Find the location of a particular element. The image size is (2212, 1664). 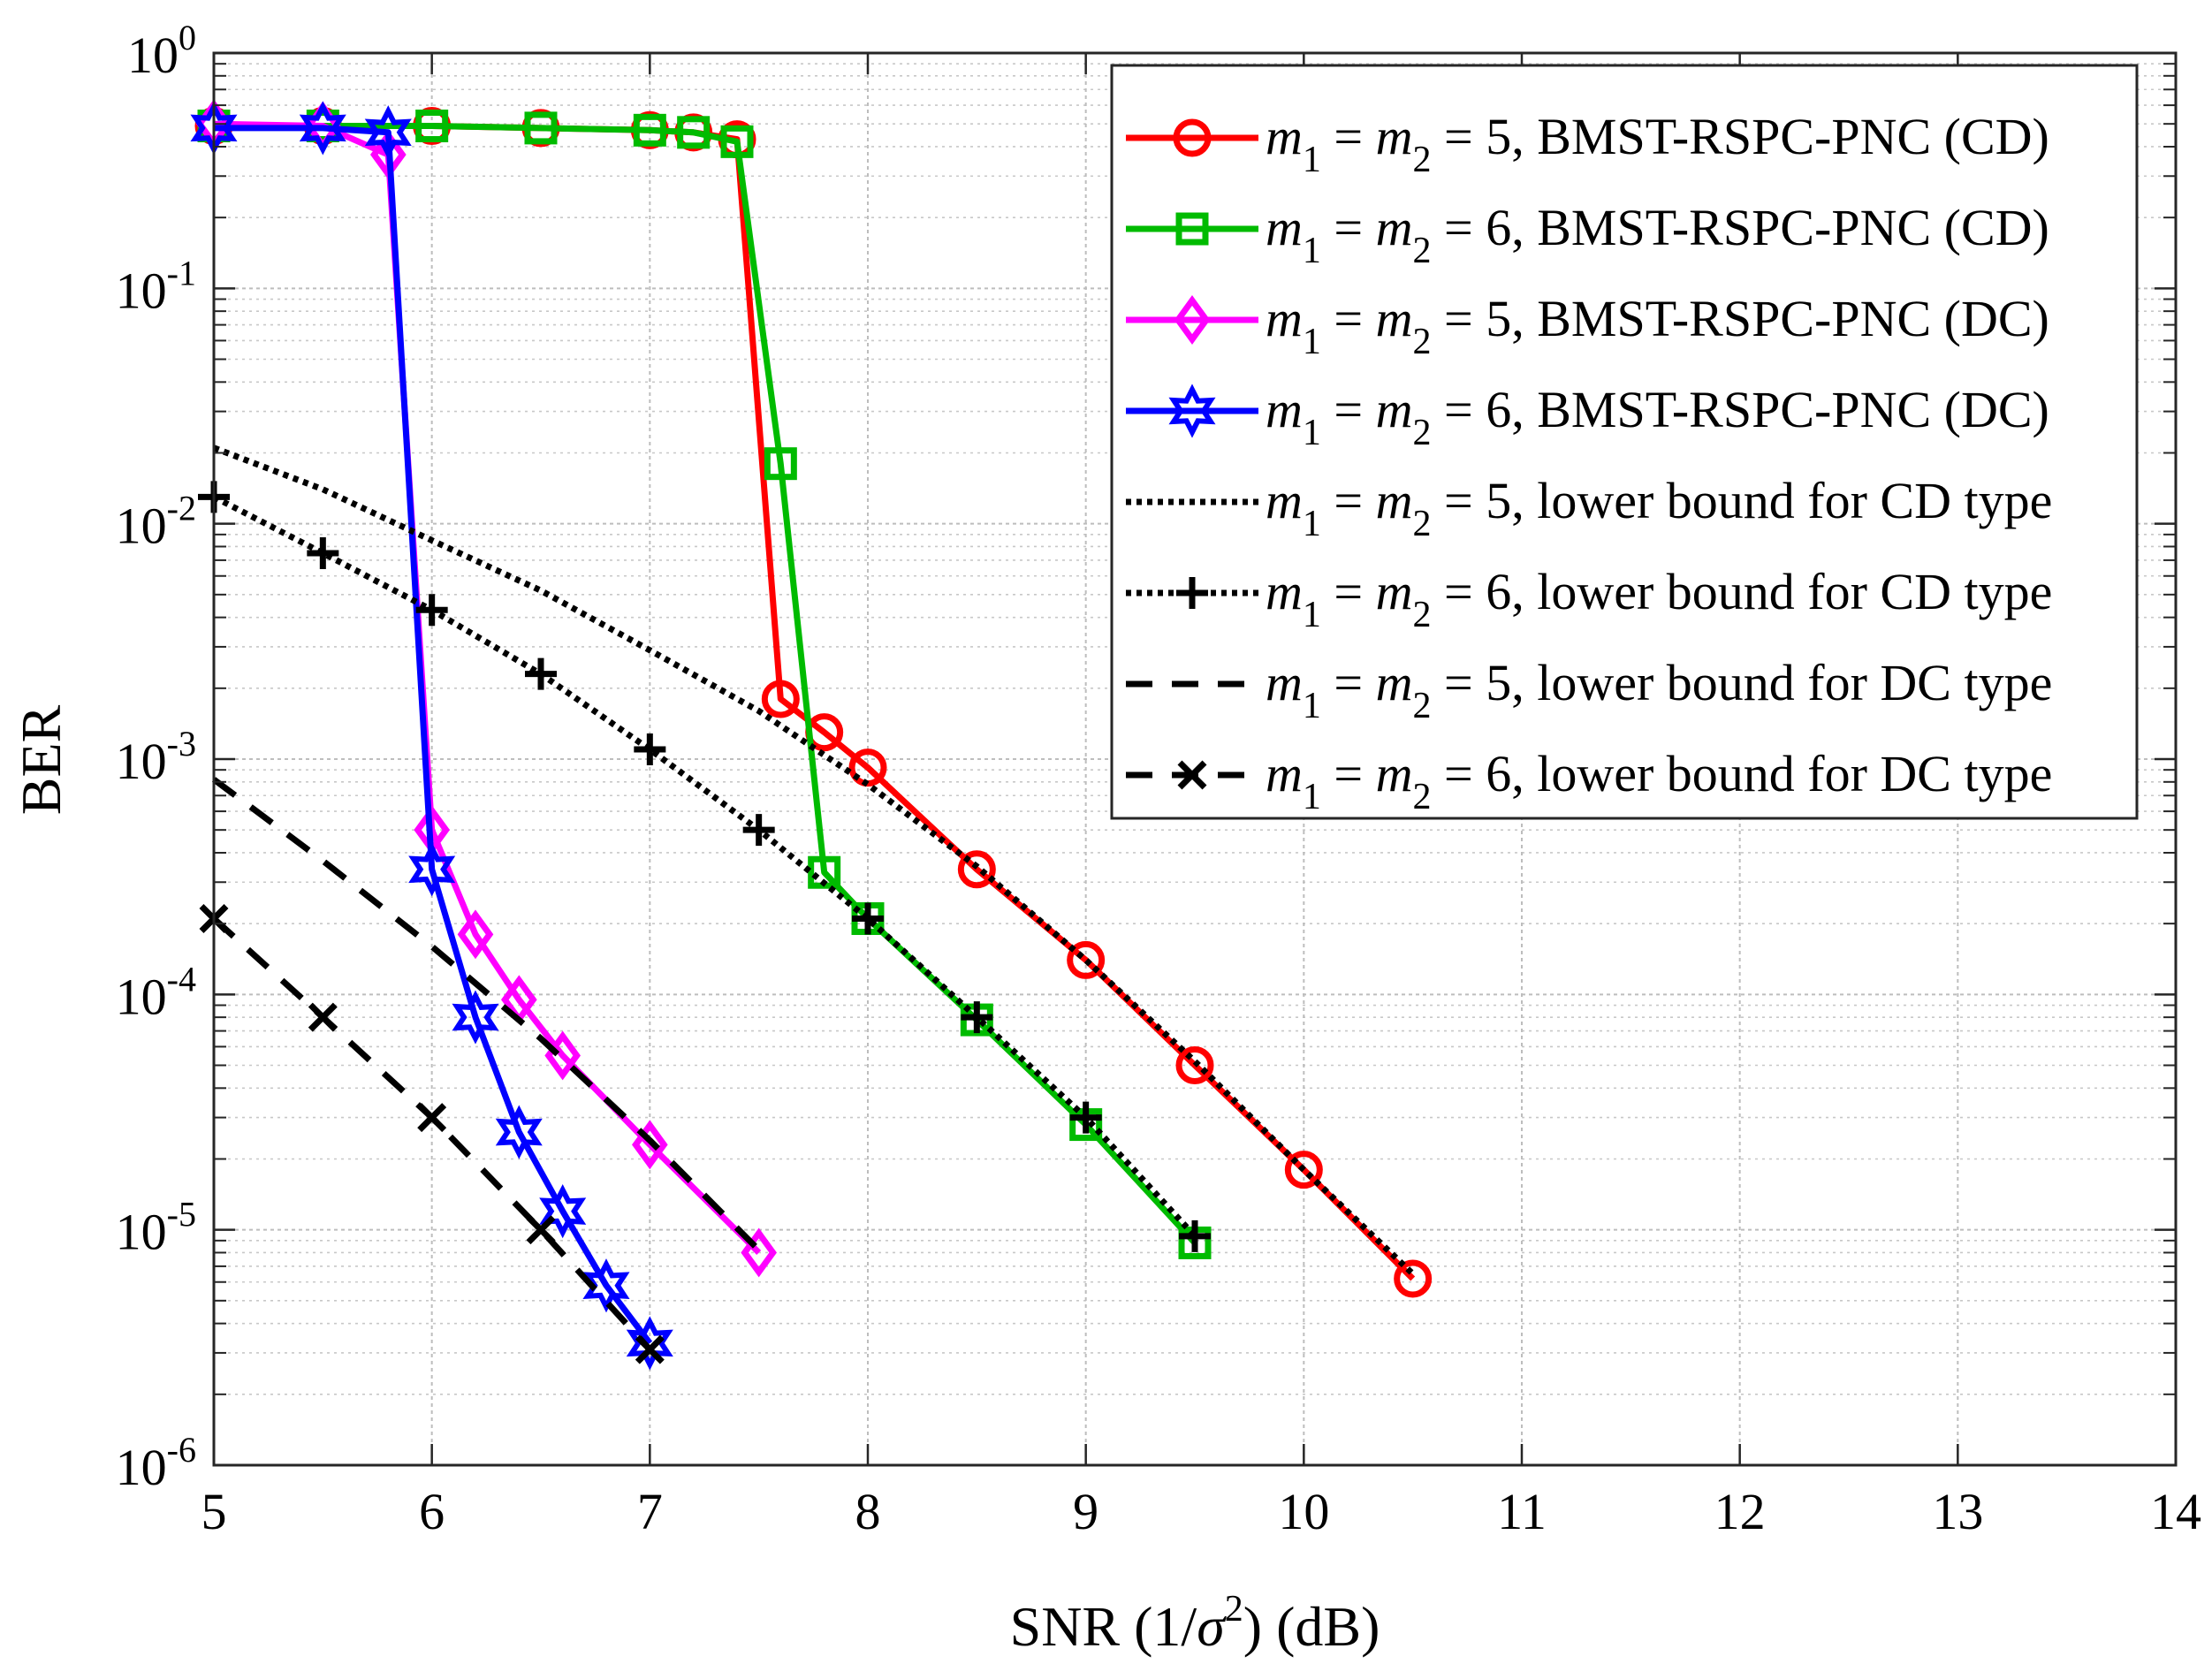

y-tick-labels: 10⁰ 10⁻¹ 10⁻² 10⁻³ 10⁻⁴ 10⁻⁵ 10⁻⁶ is located at coordinates (156, 757).